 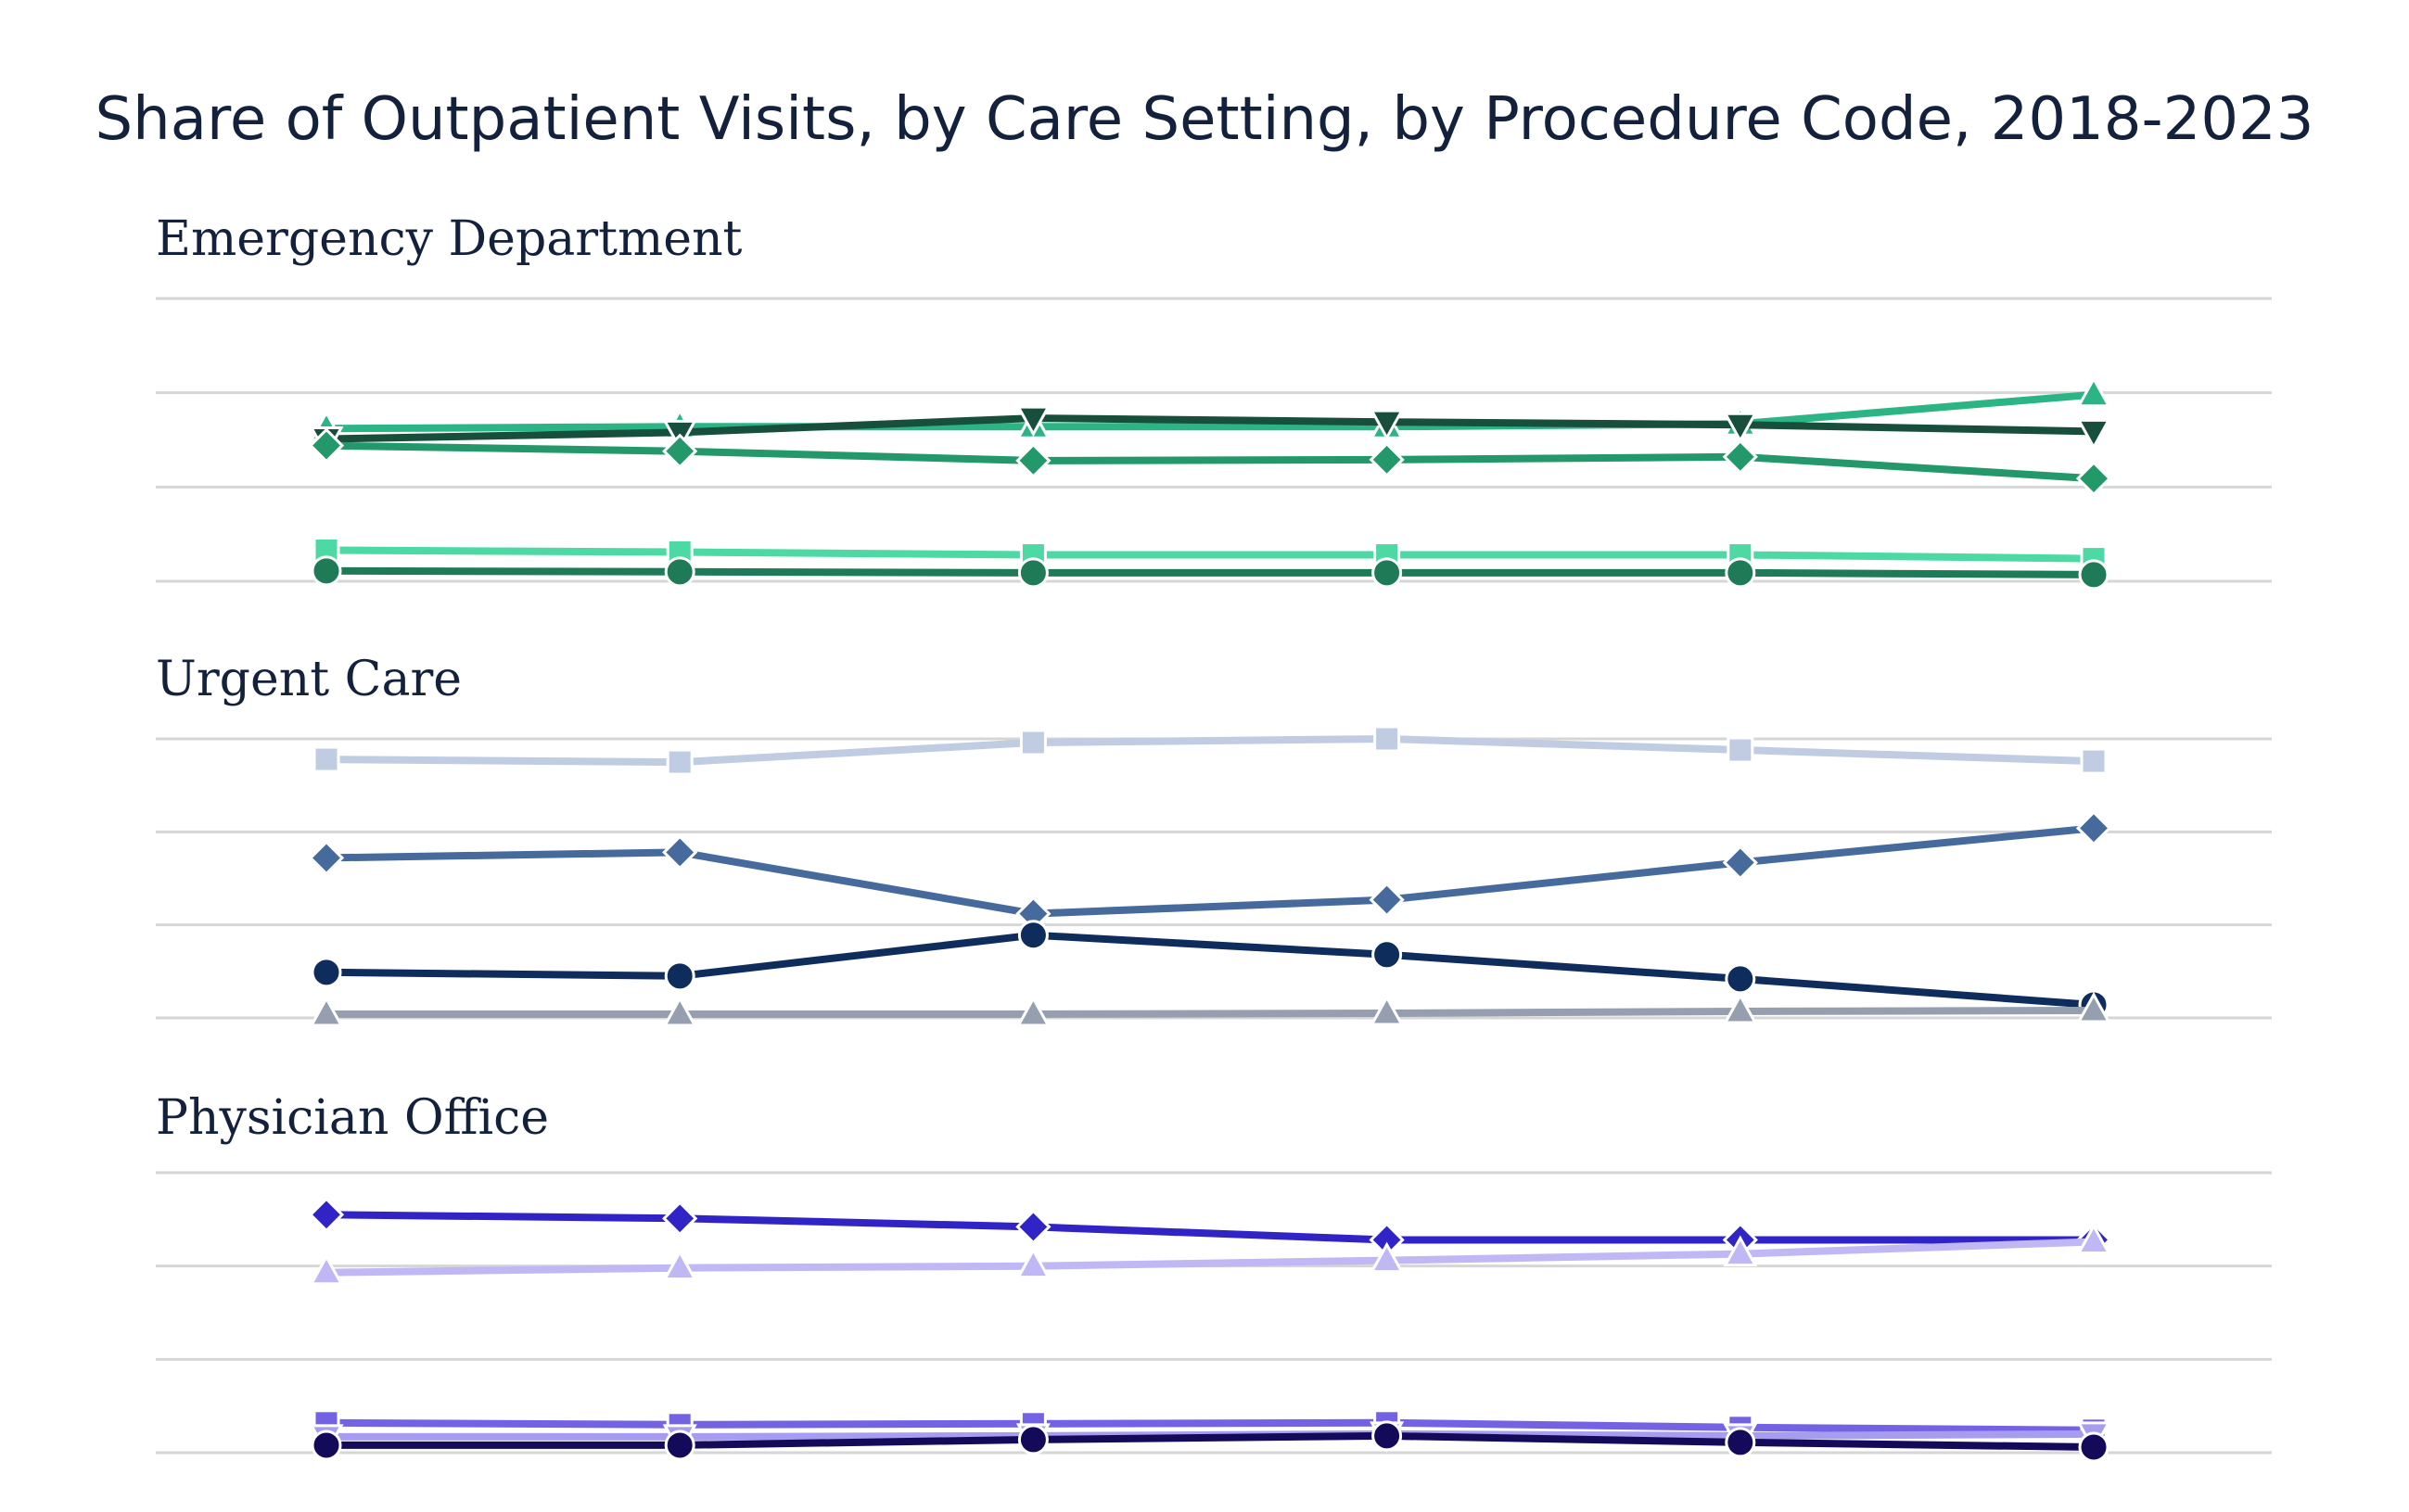 I want to click on panel-title: Emergency Department, so click(x=449, y=239).